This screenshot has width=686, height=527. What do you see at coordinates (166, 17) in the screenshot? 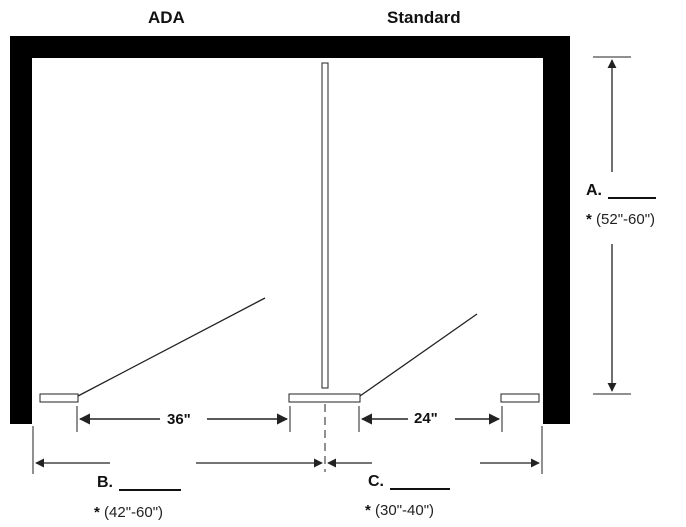
I see `ada-heading: ADA` at bounding box center [166, 17].